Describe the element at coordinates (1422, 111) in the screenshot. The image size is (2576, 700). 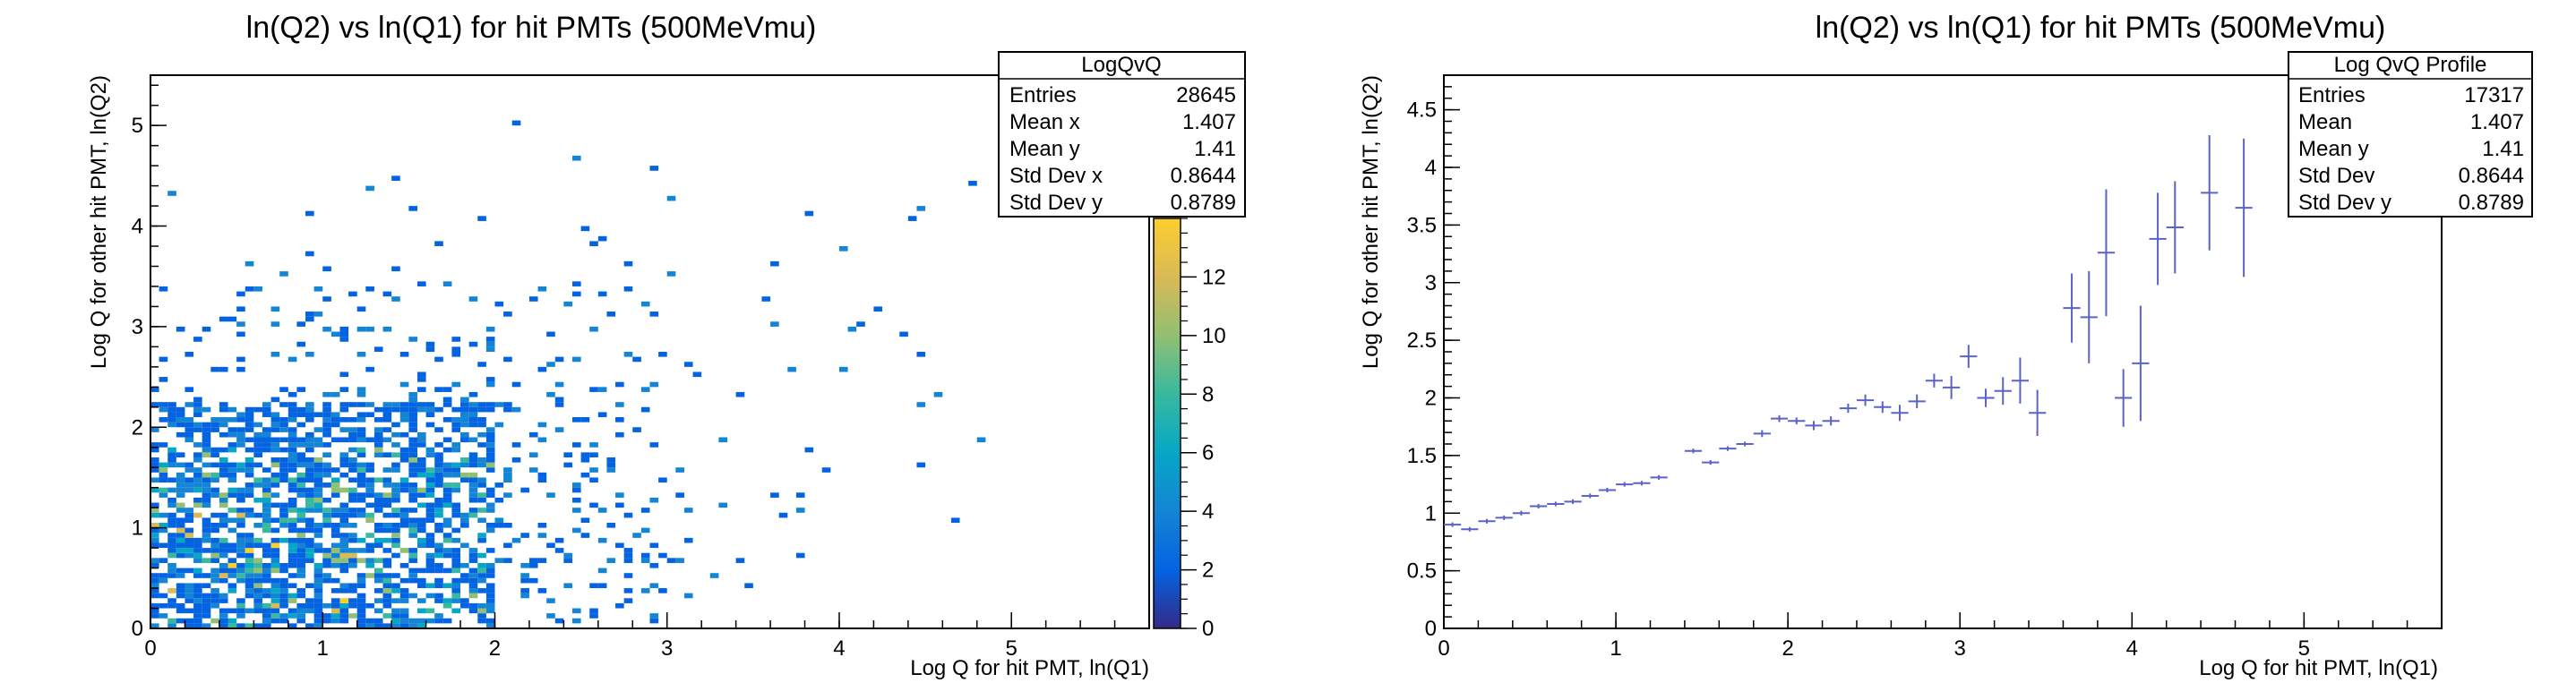
I see `right-y-tick-label: 4.5` at that location.